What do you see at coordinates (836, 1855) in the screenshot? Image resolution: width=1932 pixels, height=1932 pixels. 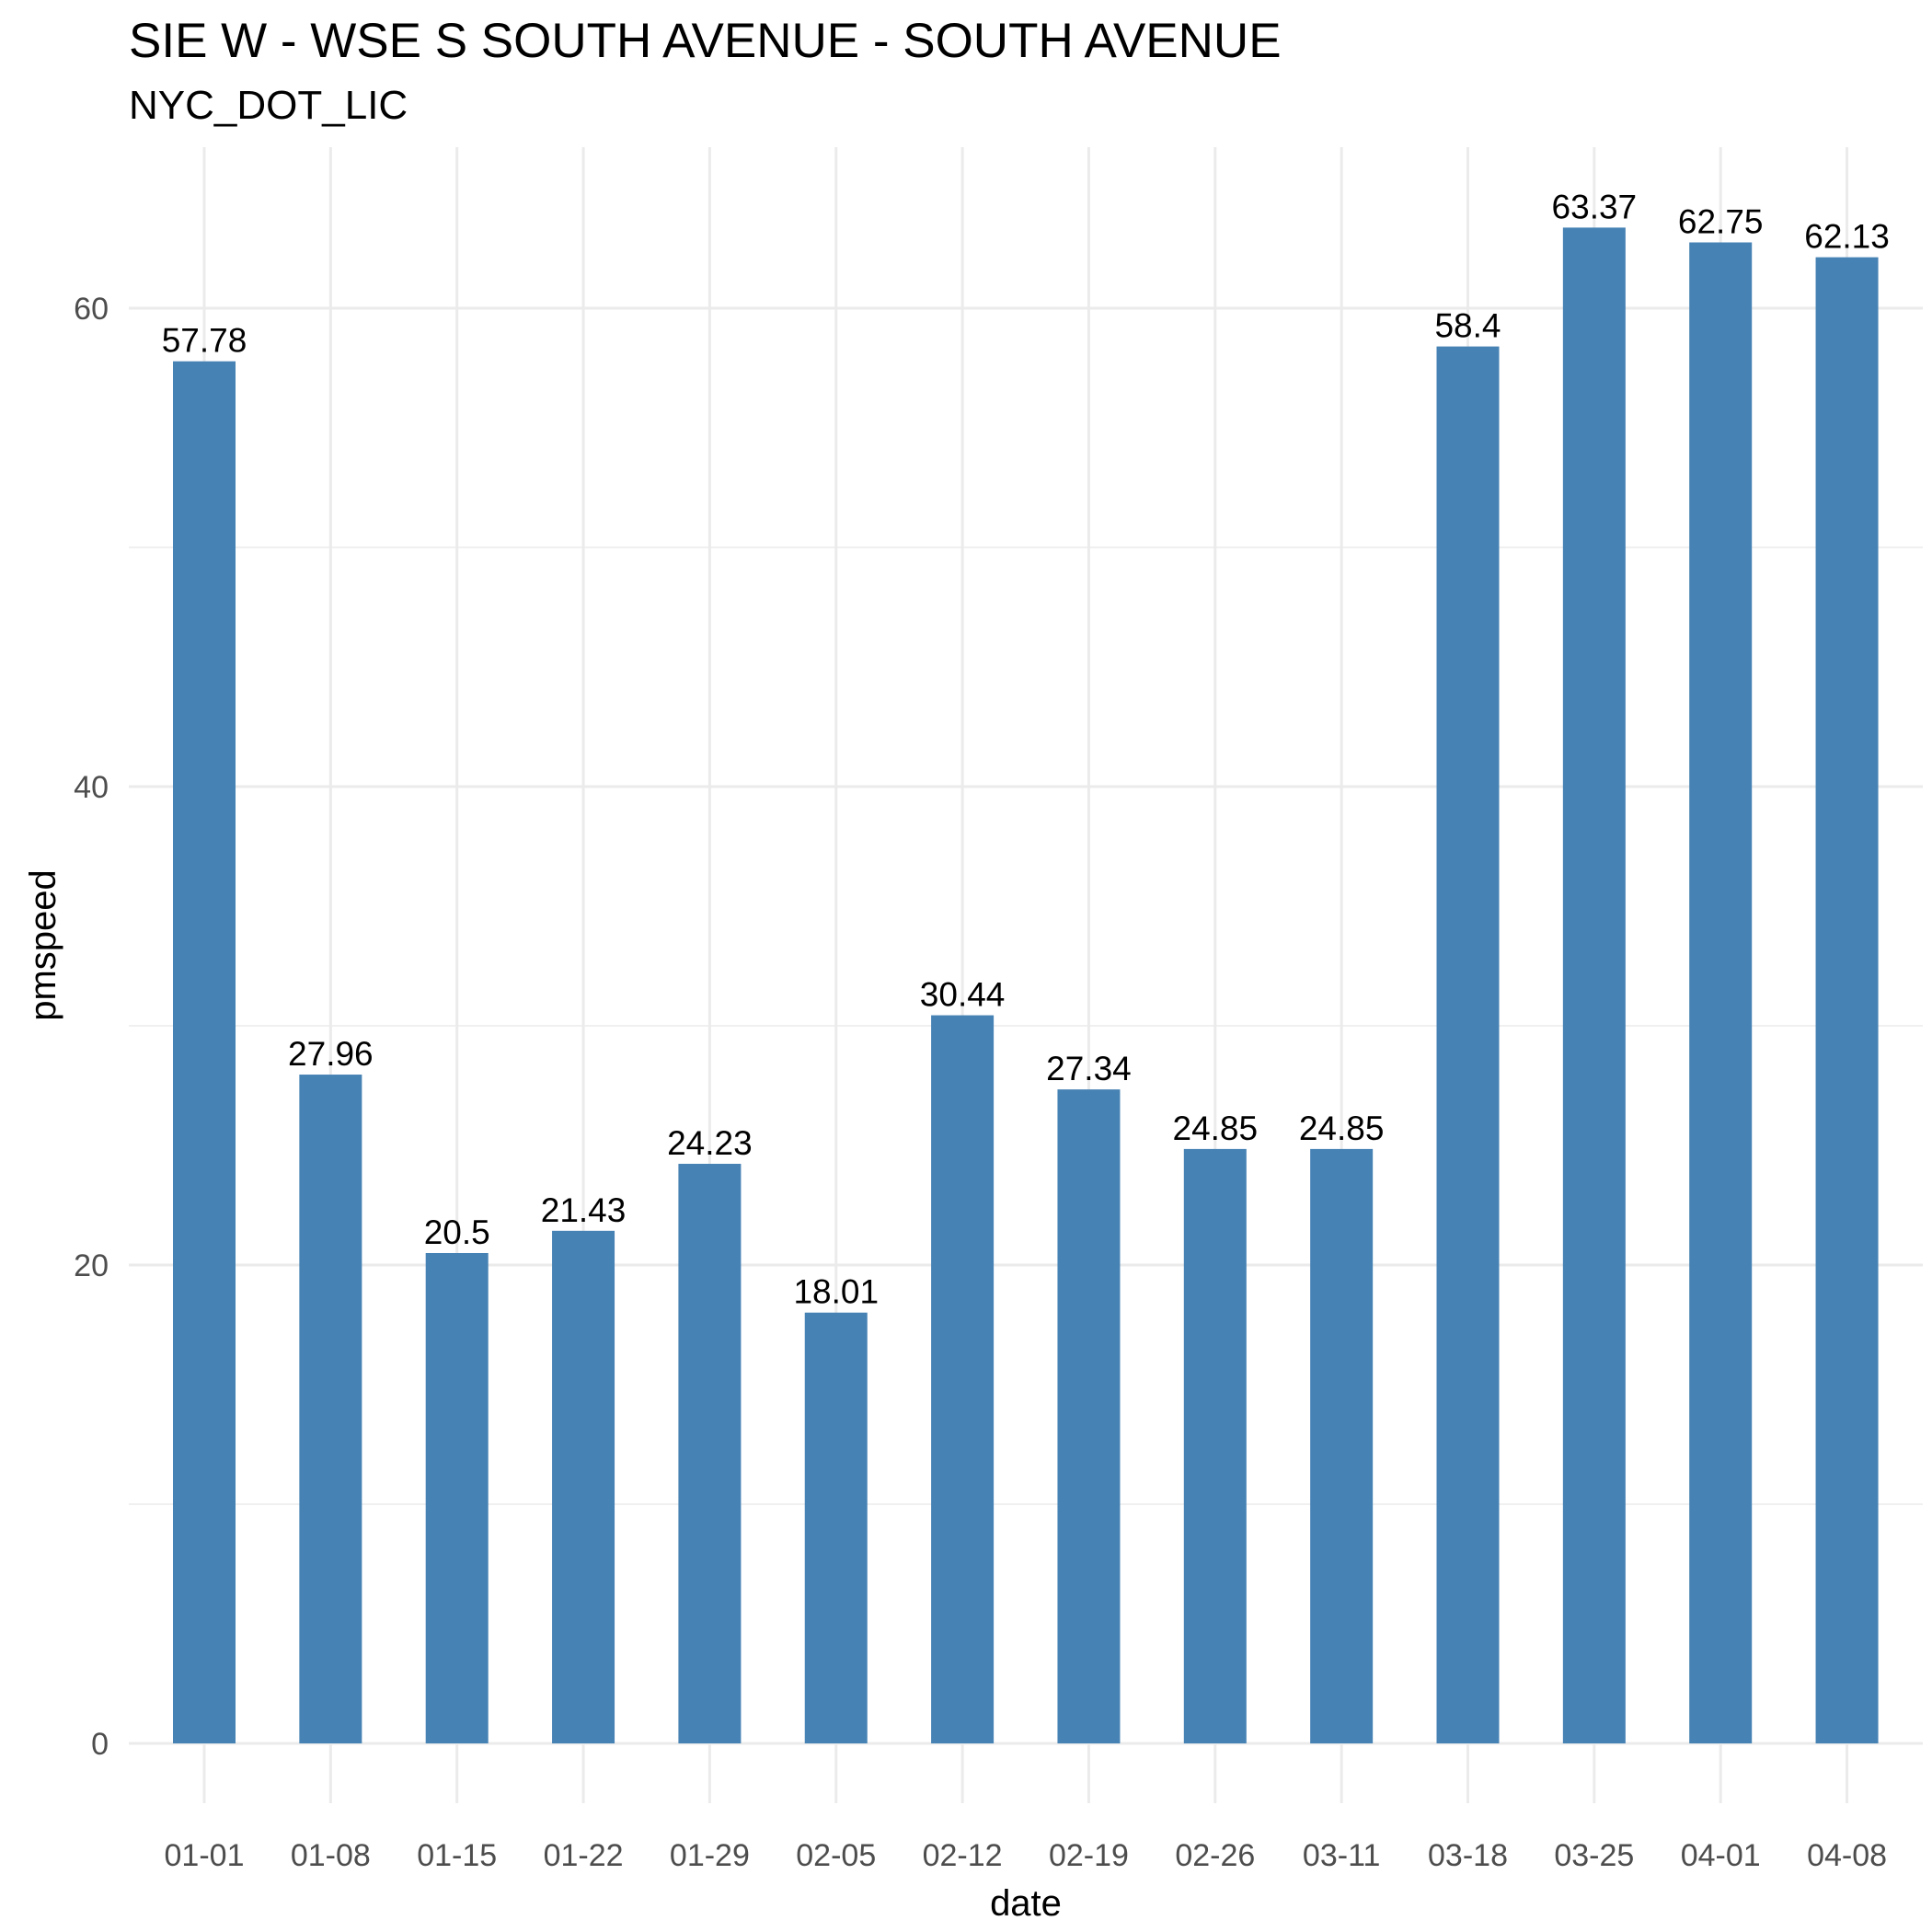 I see `x-tick-label: 02-05` at bounding box center [836, 1855].